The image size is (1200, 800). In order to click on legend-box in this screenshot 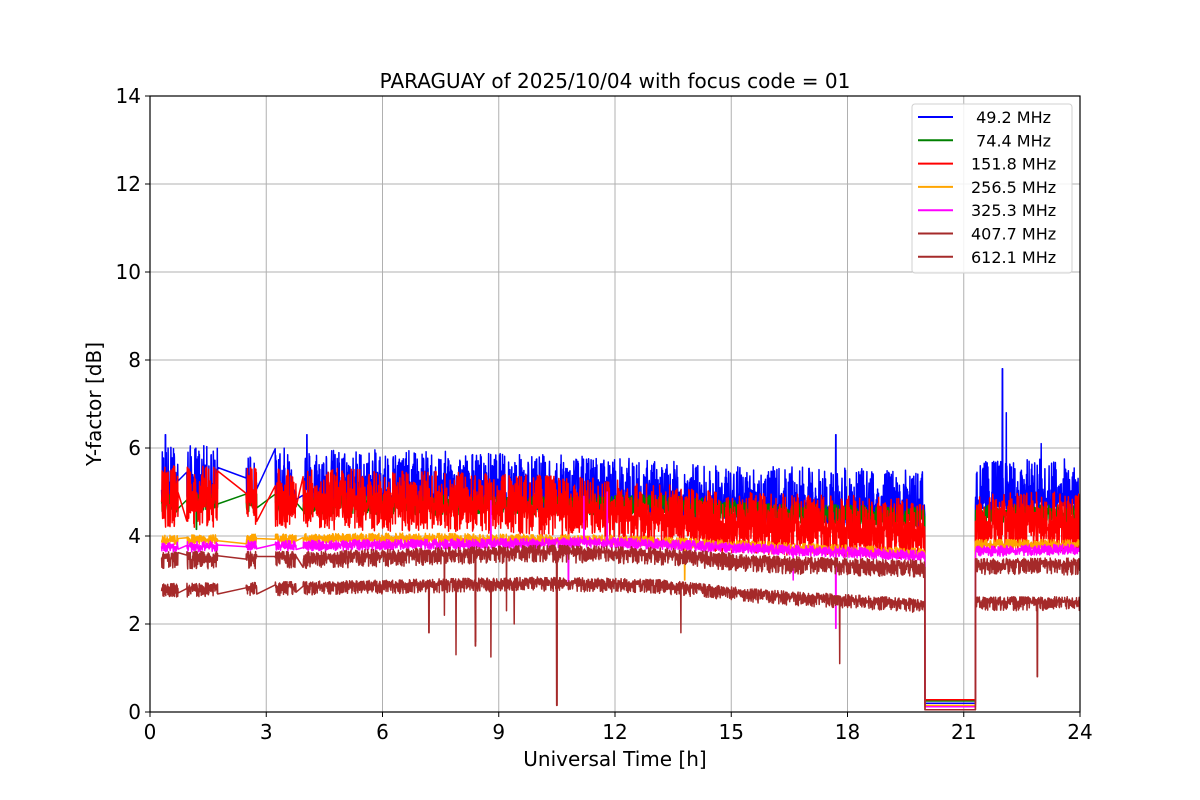, I will do `click(992, 188)`.